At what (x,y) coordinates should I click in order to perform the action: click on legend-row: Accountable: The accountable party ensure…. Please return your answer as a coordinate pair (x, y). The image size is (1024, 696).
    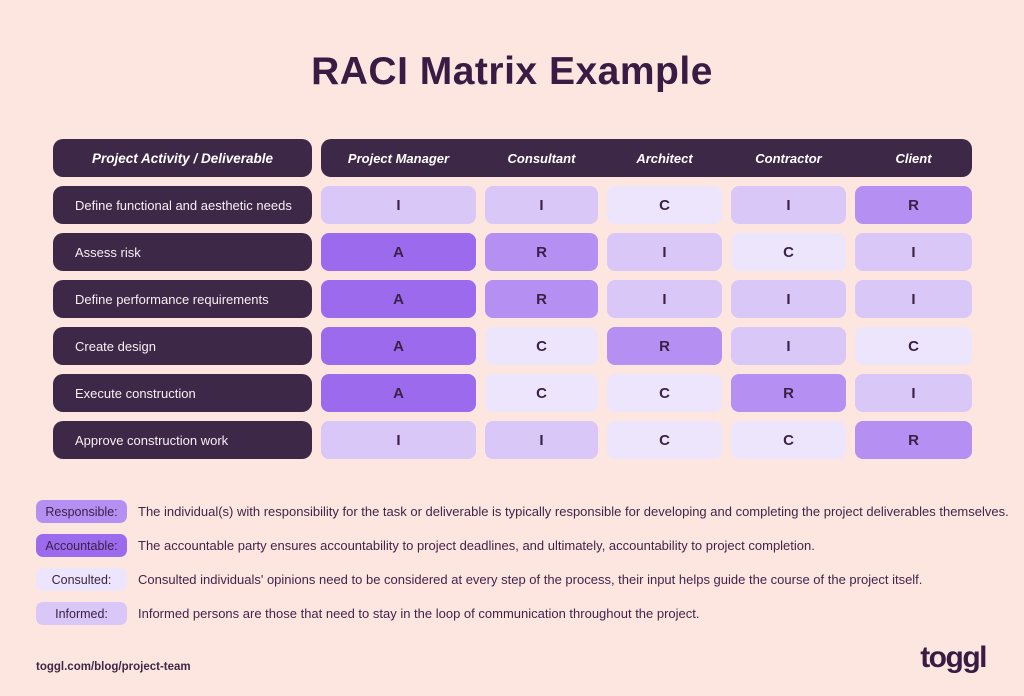
    Looking at the image, I should click on (522, 545).